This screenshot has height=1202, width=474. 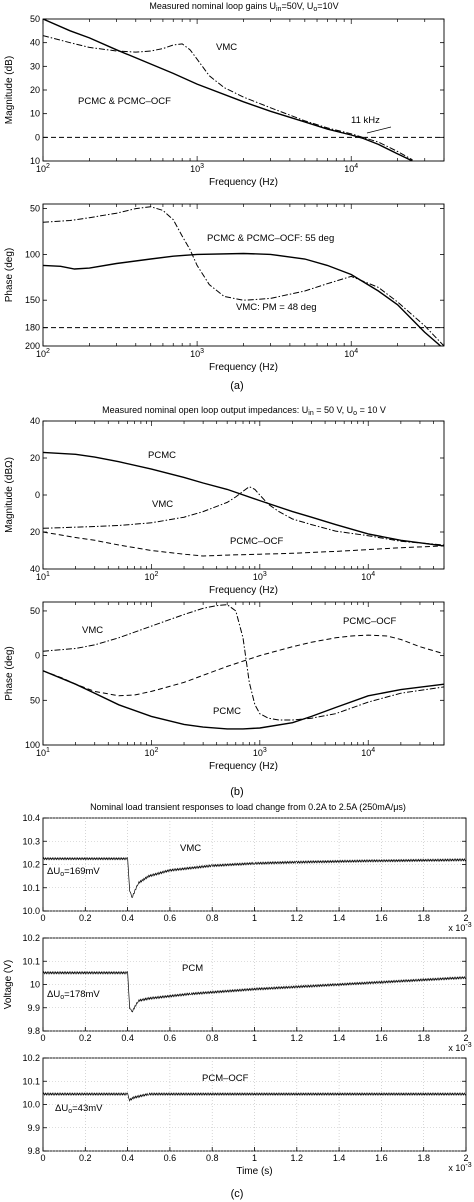 What do you see at coordinates (192, 968) in the screenshot?
I see `annotation: PCM` at bounding box center [192, 968].